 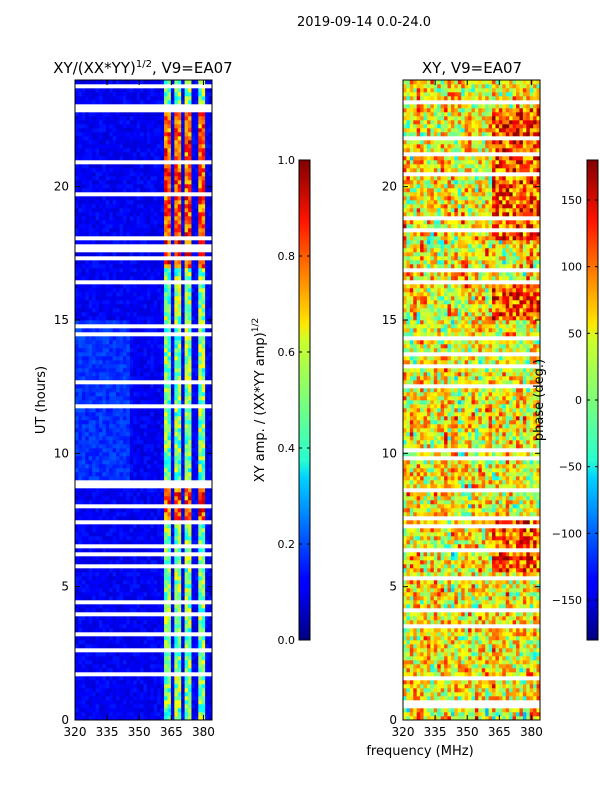 I want to click on amplitude-title-sup: 1/2, so click(x=144, y=64).